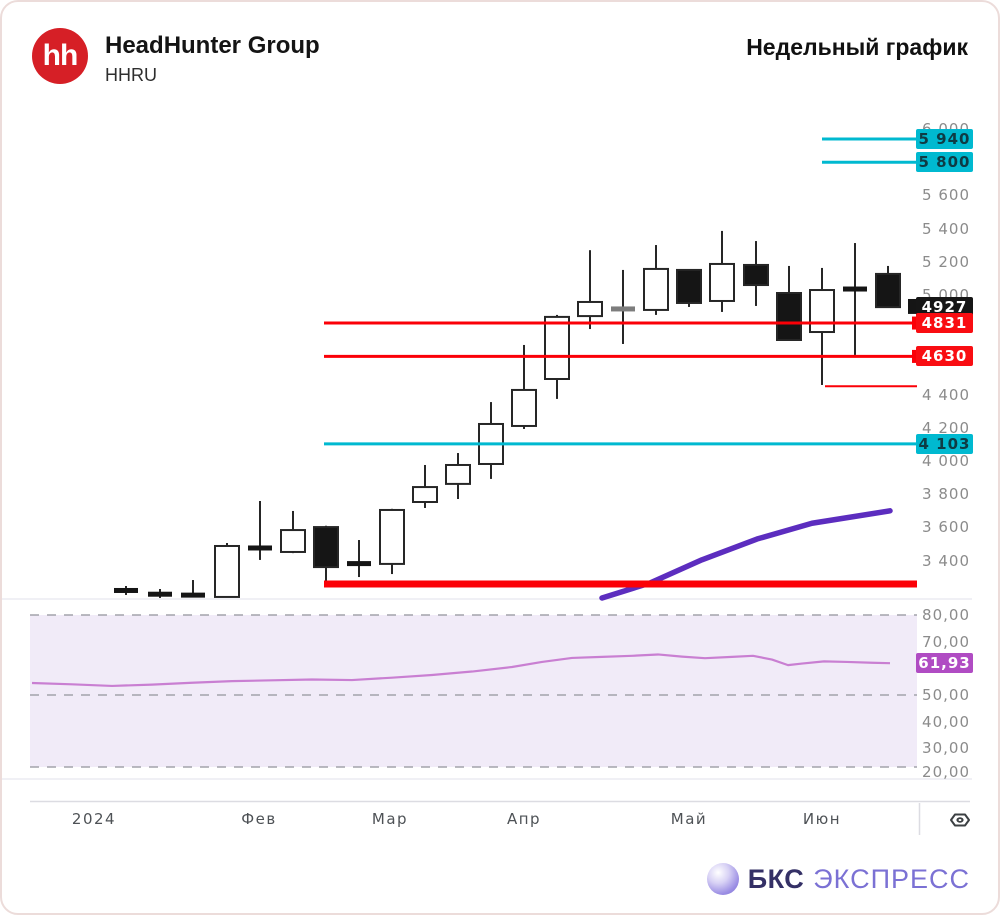 Image resolution: width=1000 pixels, height=915 pixels. Describe the element at coordinates (946, 527) in the screenshot. I see `axis-tick-label: 3 600` at that location.